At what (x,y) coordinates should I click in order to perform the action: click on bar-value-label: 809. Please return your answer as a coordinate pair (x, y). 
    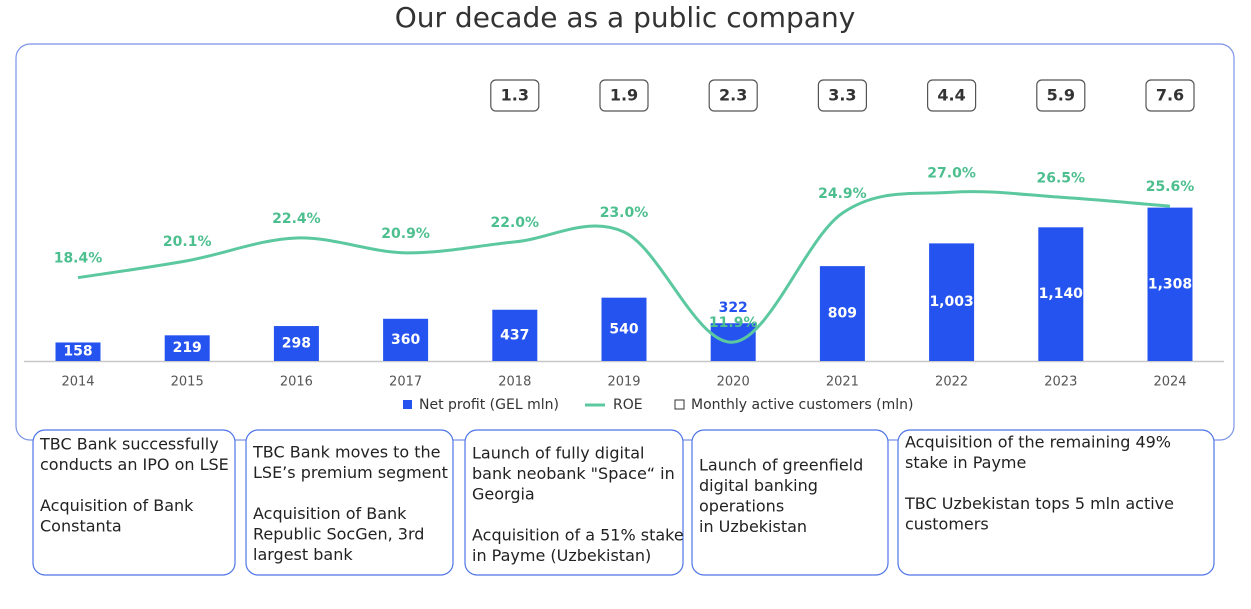
    Looking at the image, I should click on (842, 314).